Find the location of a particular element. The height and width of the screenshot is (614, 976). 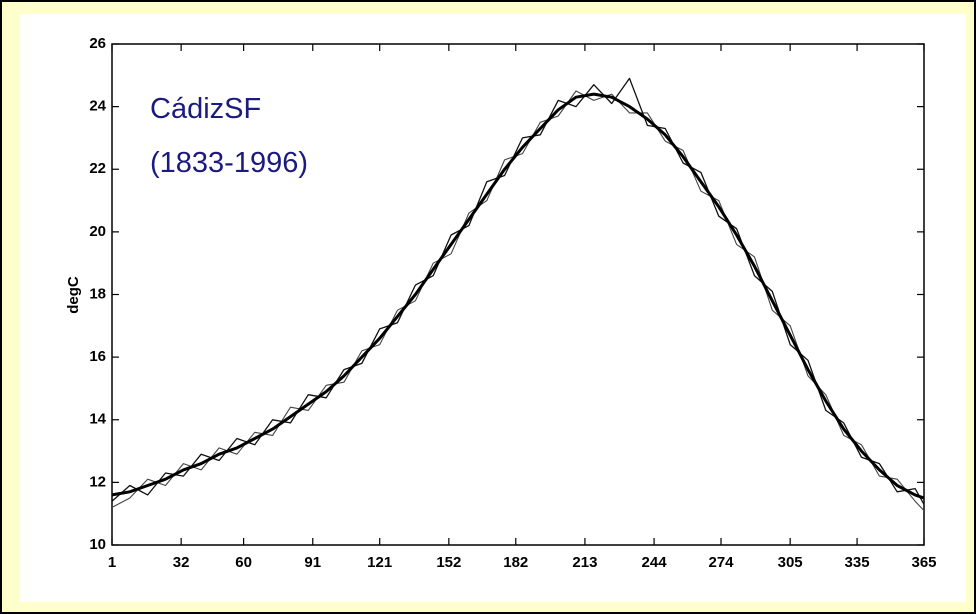

y-tick-label: 14 is located at coordinates (97, 419).